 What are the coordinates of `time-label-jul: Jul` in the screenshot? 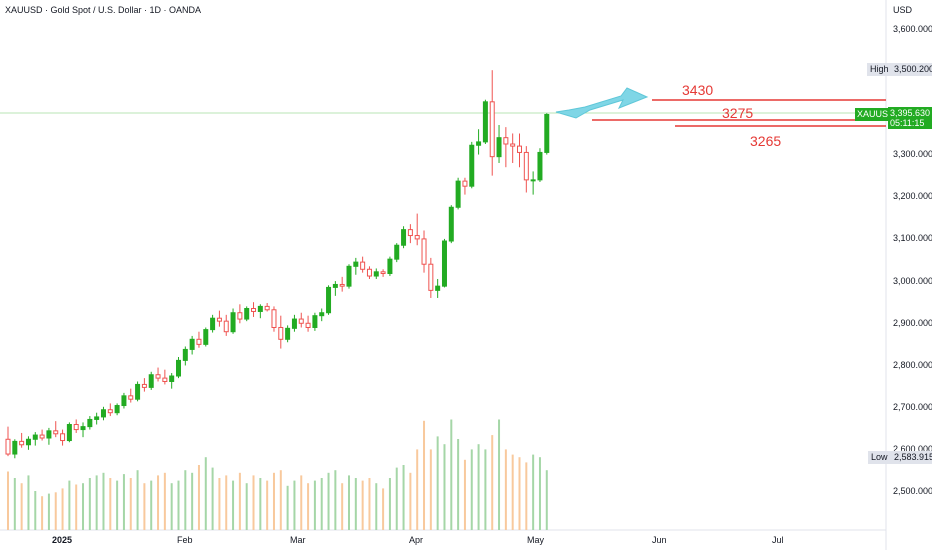 It's located at (778, 540).